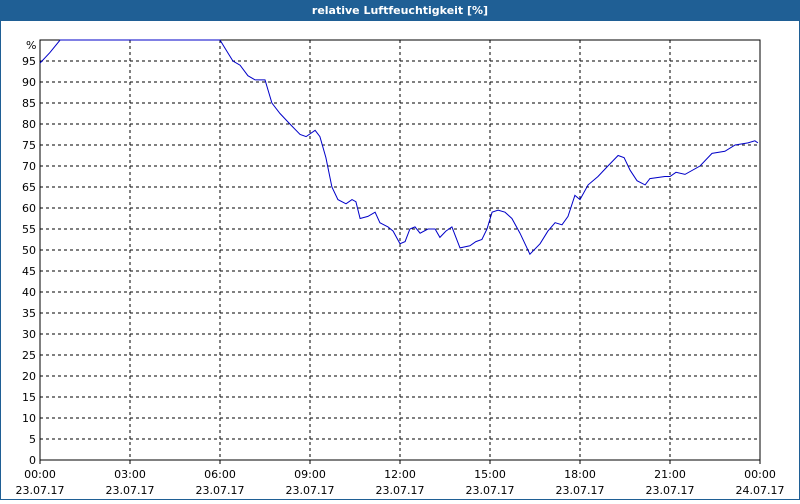 Image resolution: width=800 pixels, height=504 pixels. I want to click on y-tick-label: 45, so click(29, 271).